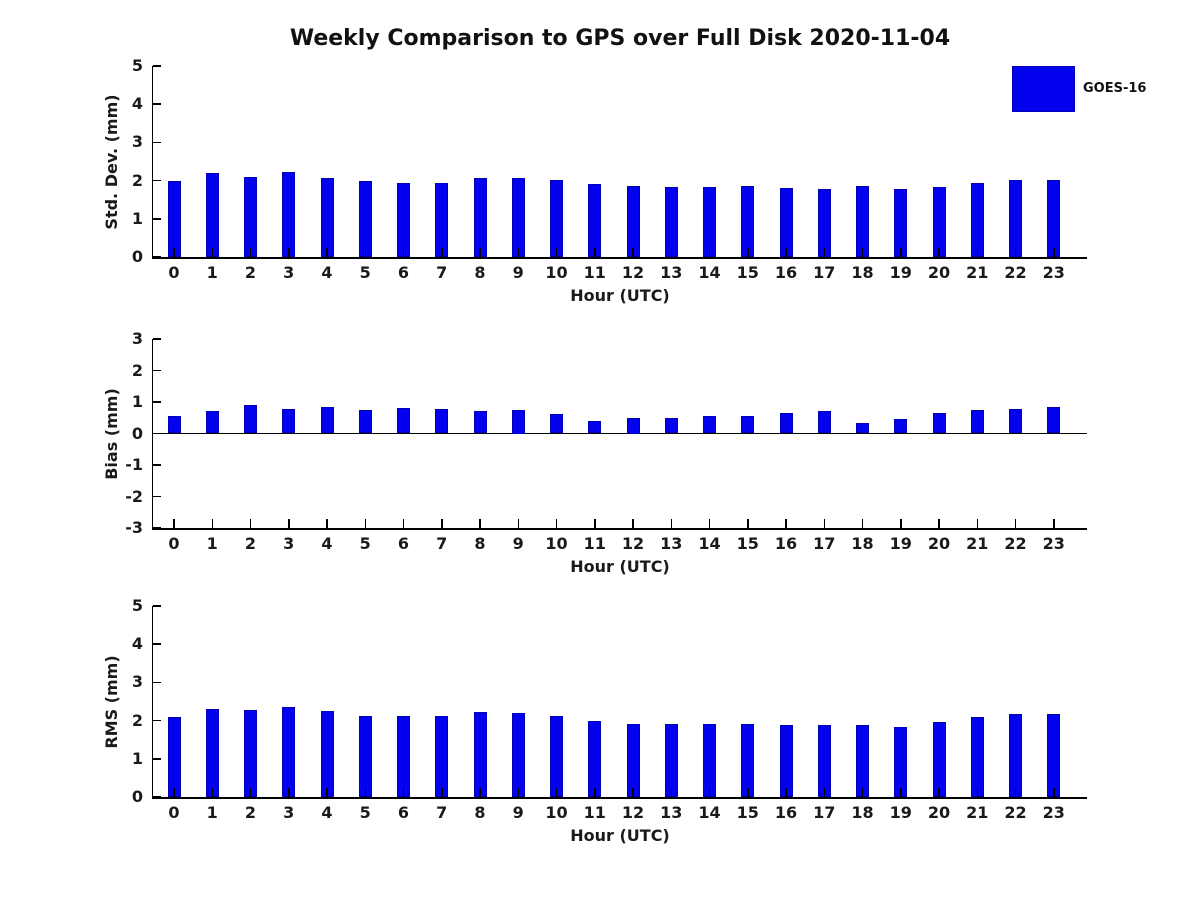 Image resolution: width=1200 pixels, height=900 pixels. Describe the element at coordinates (137, 605) in the screenshot. I see `y-tick-label: 5` at that location.